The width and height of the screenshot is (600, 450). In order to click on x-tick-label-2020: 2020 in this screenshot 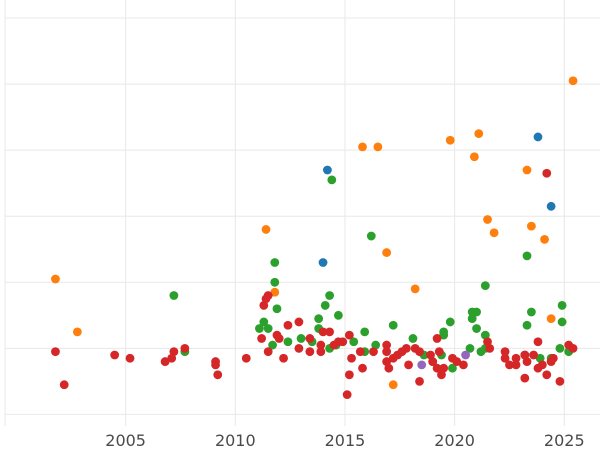, I will do `click(454, 440)`.